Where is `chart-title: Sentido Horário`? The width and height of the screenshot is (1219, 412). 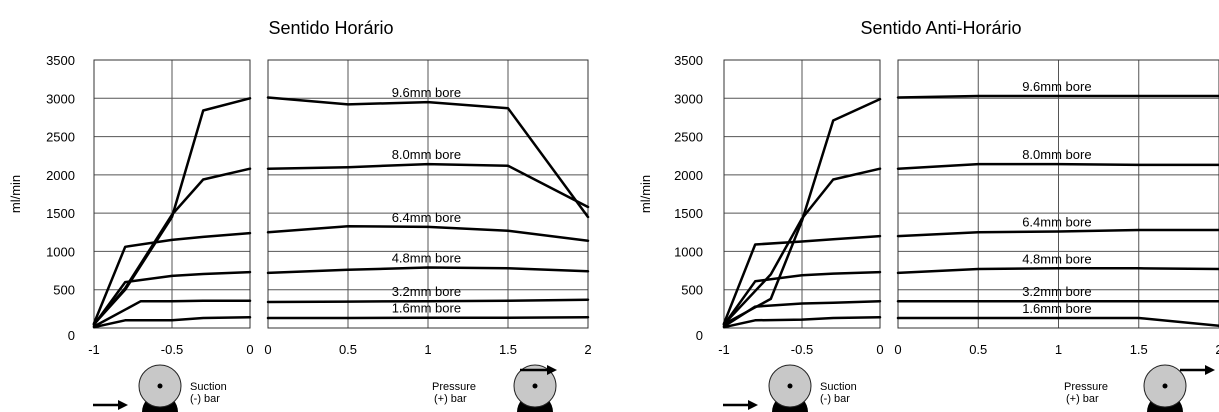 chart-title: Sentido Horário is located at coordinates (330, 28).